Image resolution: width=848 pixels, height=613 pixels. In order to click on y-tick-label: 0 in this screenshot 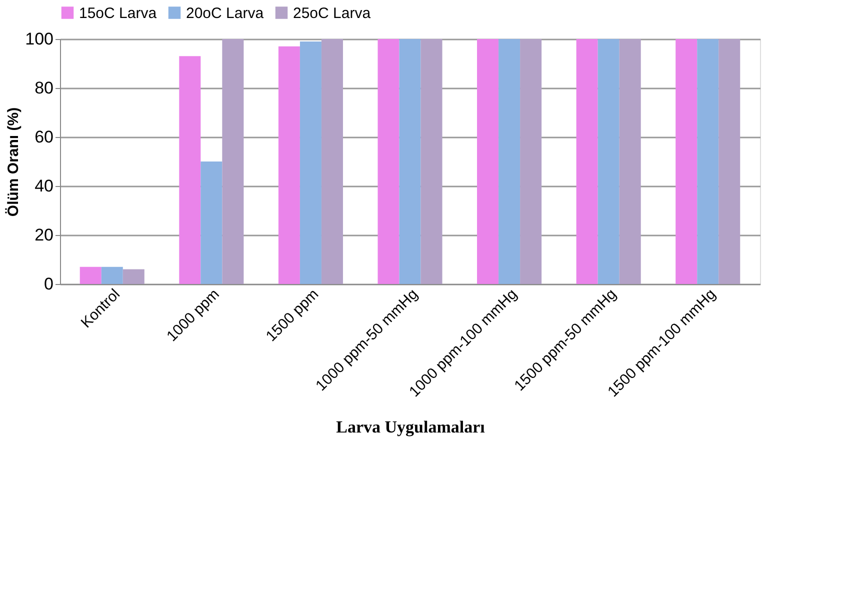, I will do `click(49, 284)`.